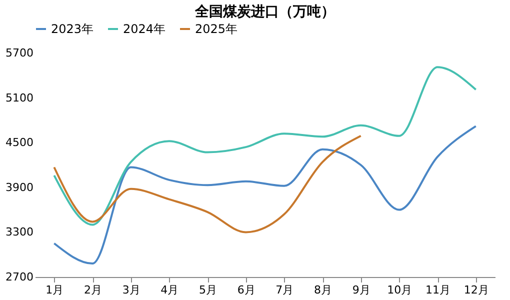  Describe the element at coordinates (361, 290) in the screenshot. I see `x-tick-label: 9月` at that location.